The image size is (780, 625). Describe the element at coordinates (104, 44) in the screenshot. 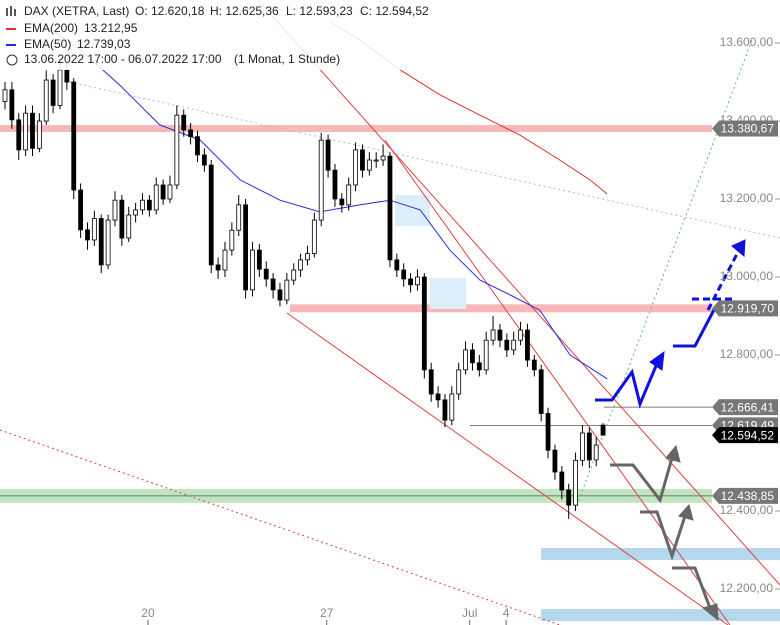

I see `legend-value: 12.739,03` at that location.